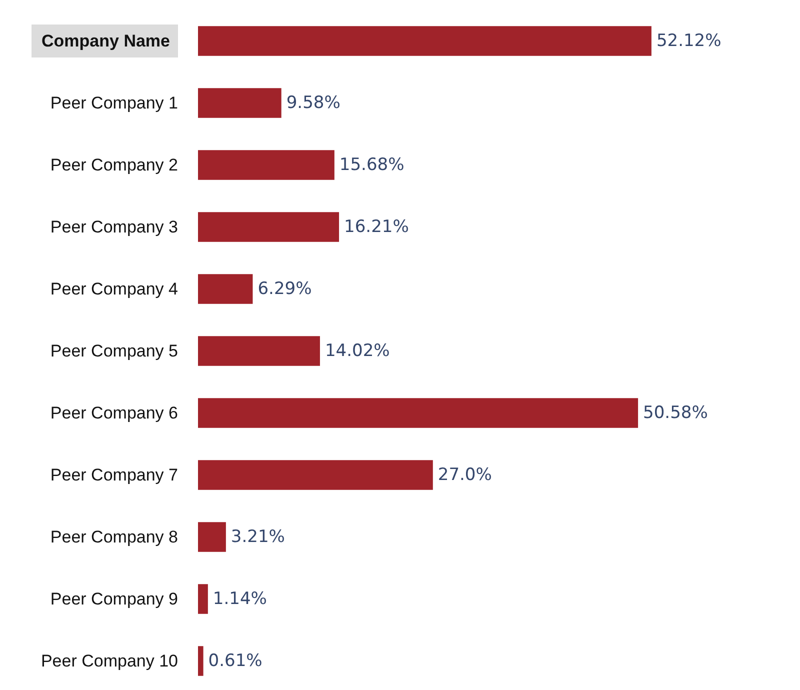 The height and width of the screenshot is (690, 800). I want to click on data-label: 1.14%, so click(239, 599).